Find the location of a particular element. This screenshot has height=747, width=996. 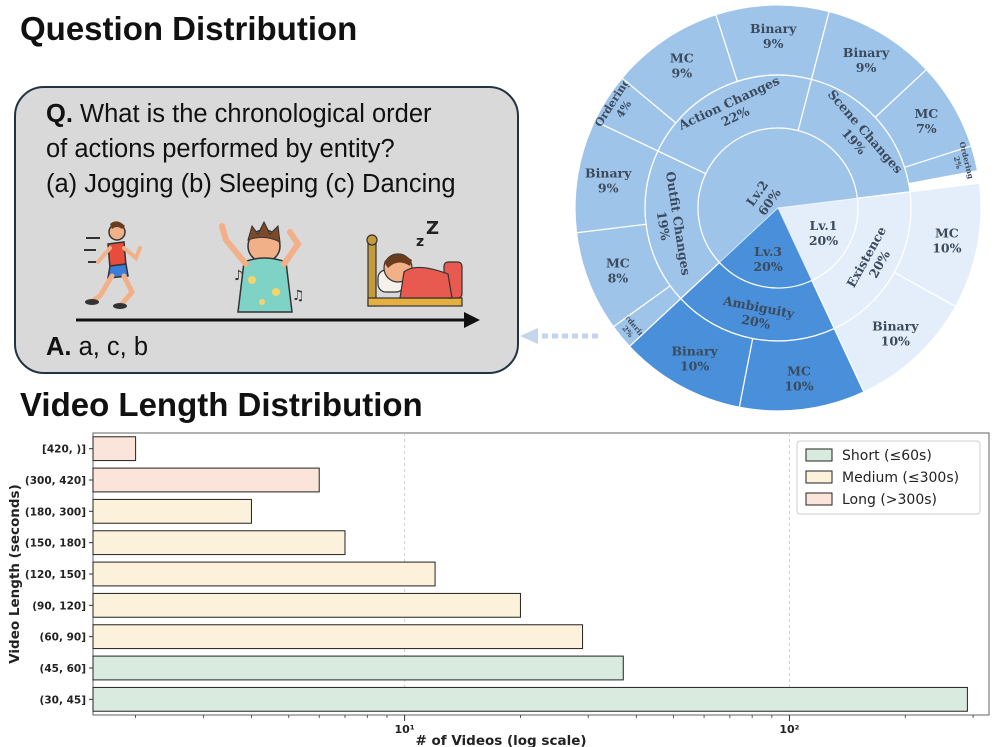

label-scene-changes-mc-line: 7% is located at coordinates (926, 128).